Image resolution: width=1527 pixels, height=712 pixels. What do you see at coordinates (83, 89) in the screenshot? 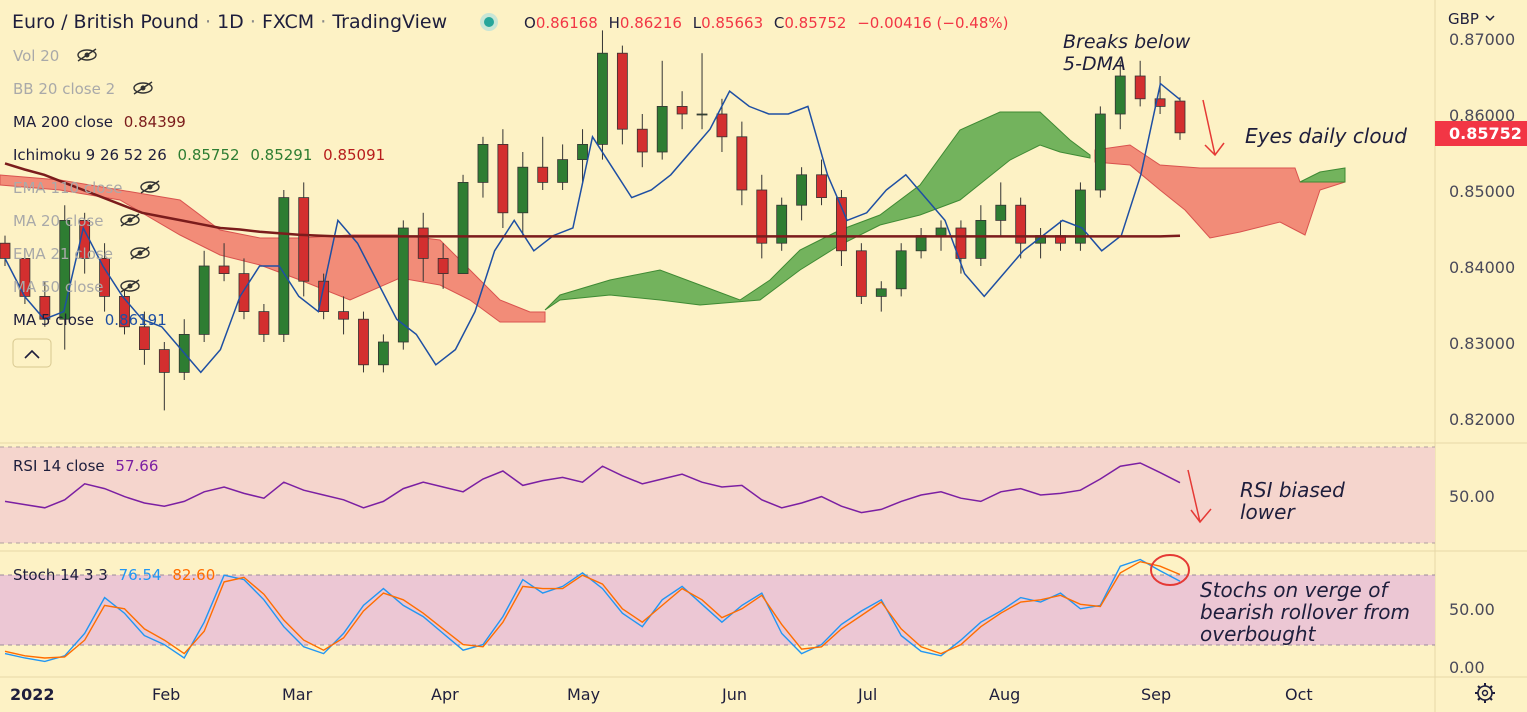
I see `legend-bb: BB 20 close 2` at bounding box center [83, 89].